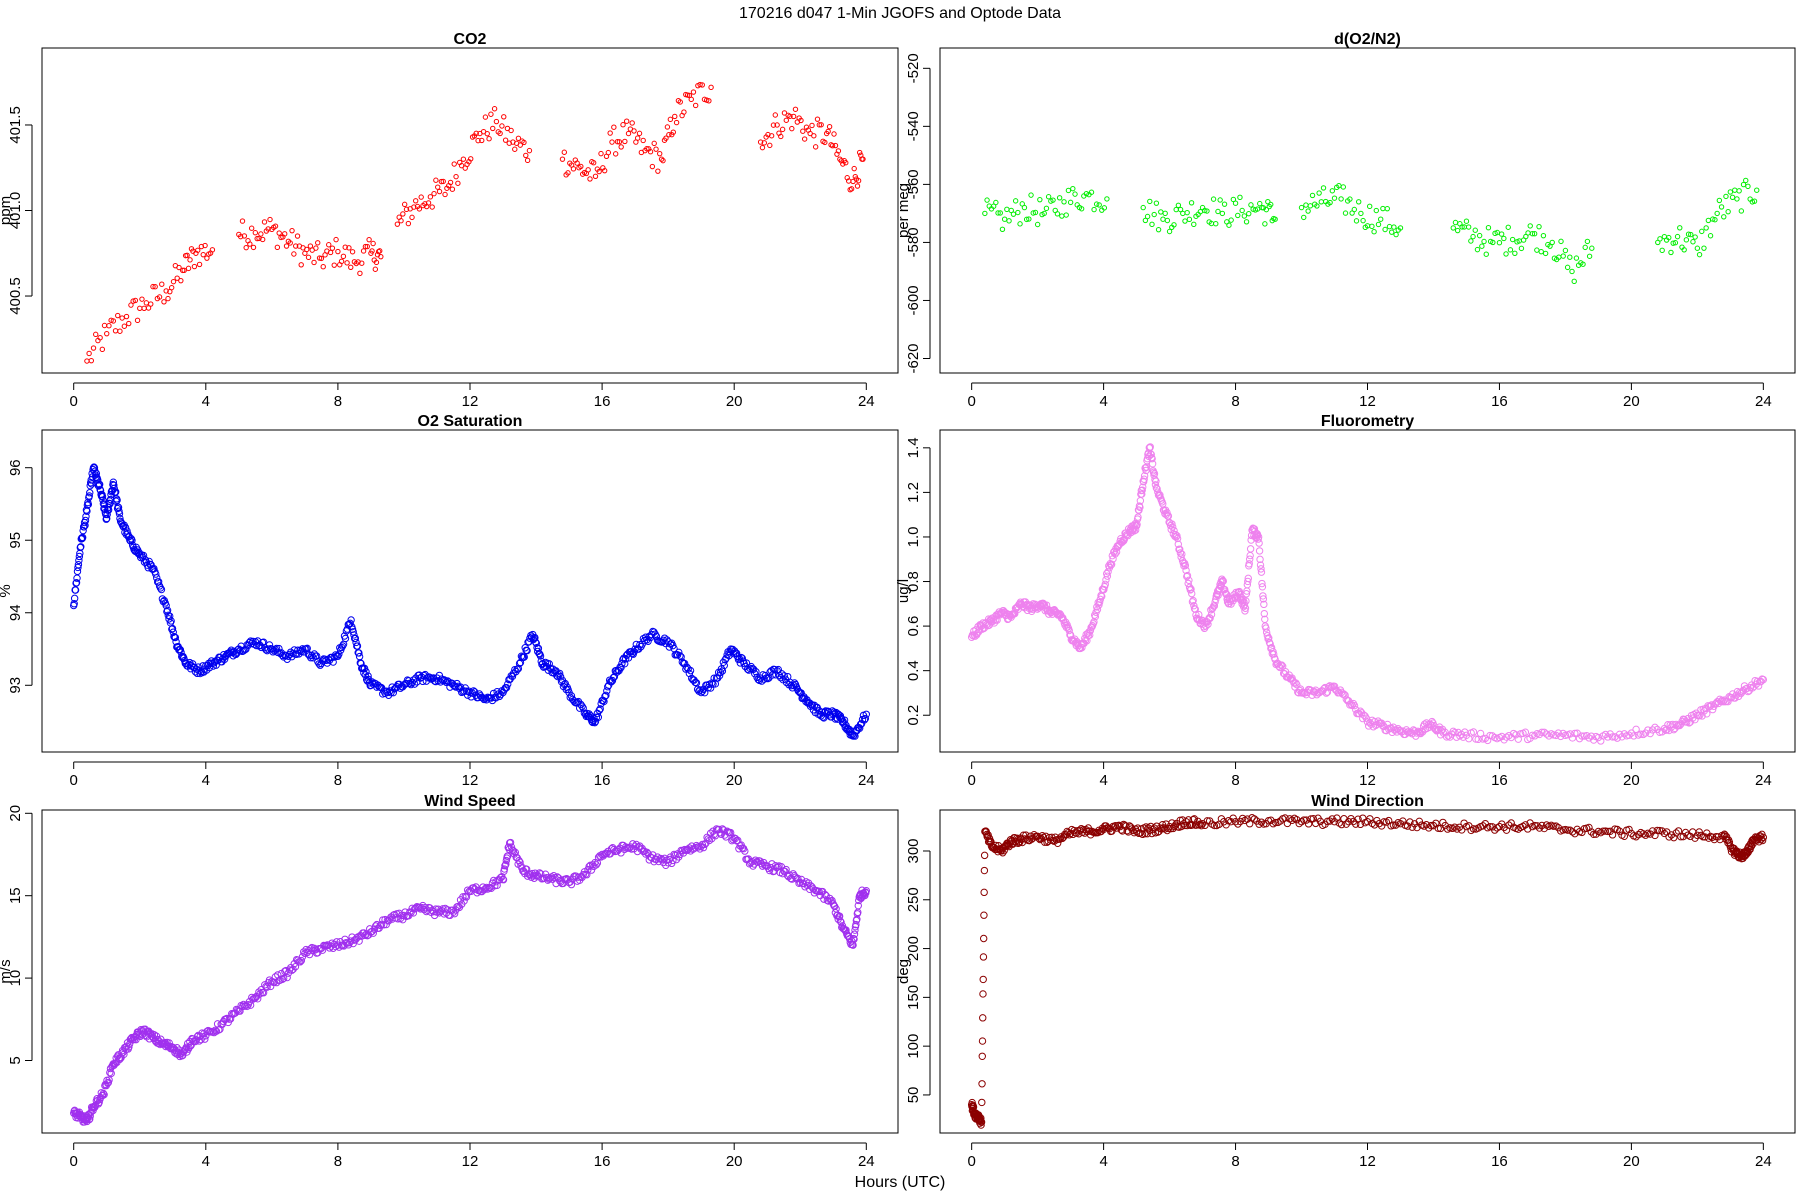 This screenshot has height=1200, width=1800. What do you see at coordinates (1499, 780) in the screenshot?
I see `fluor-x-tick-label: 16` at bounding box center [1499, 780].